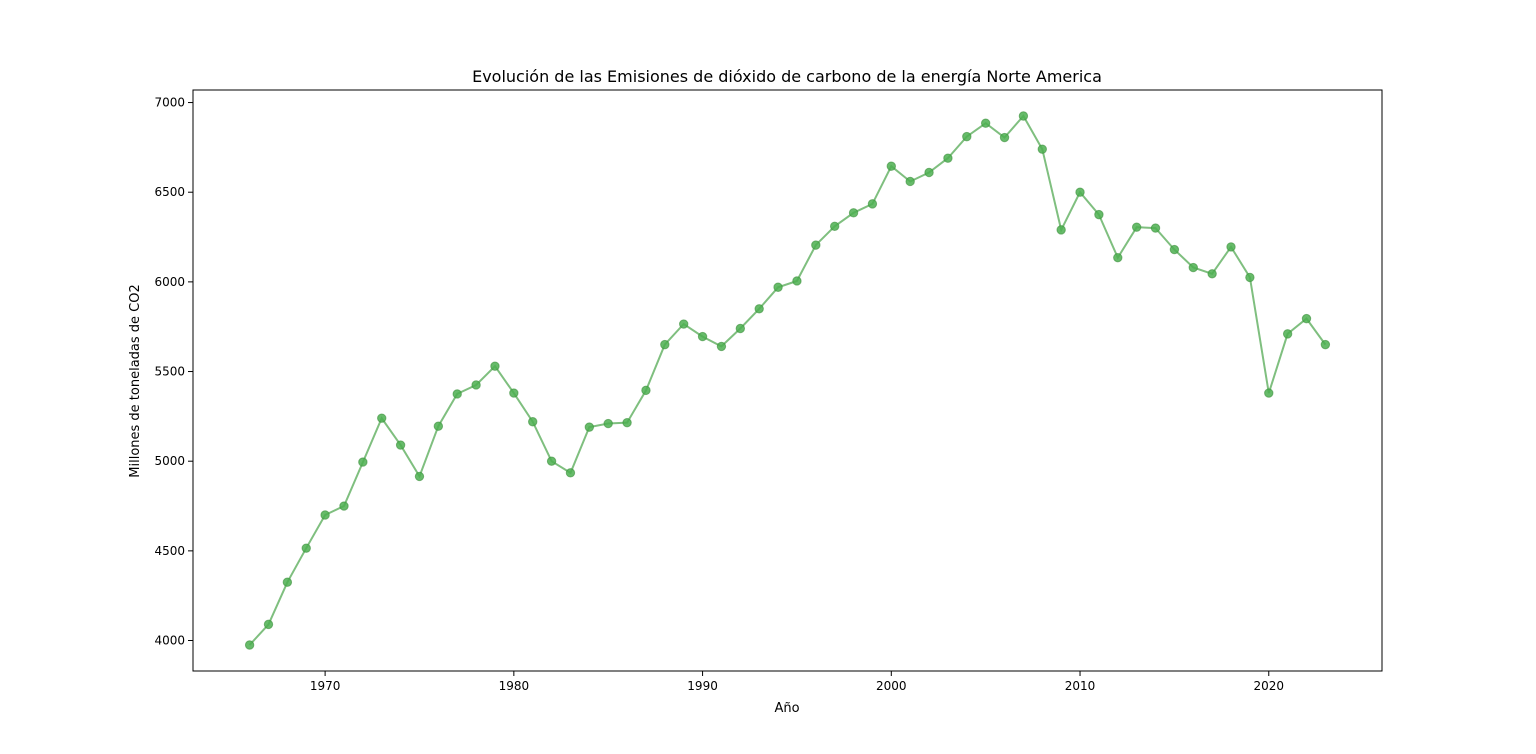 This screenshot has width=1536, height=754. I want to click on x-tick-label: 1990, so click(702, 686).